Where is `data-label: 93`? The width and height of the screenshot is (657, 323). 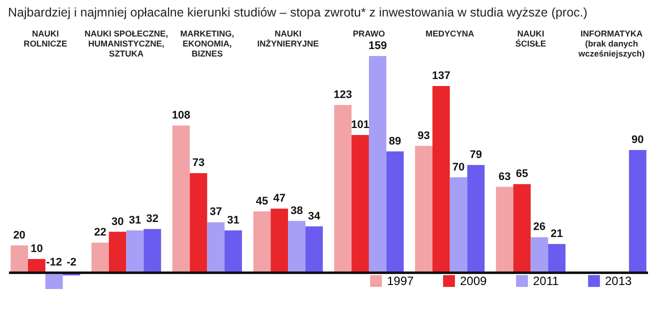 data-label: 93 is located at coordinates (424, 136).